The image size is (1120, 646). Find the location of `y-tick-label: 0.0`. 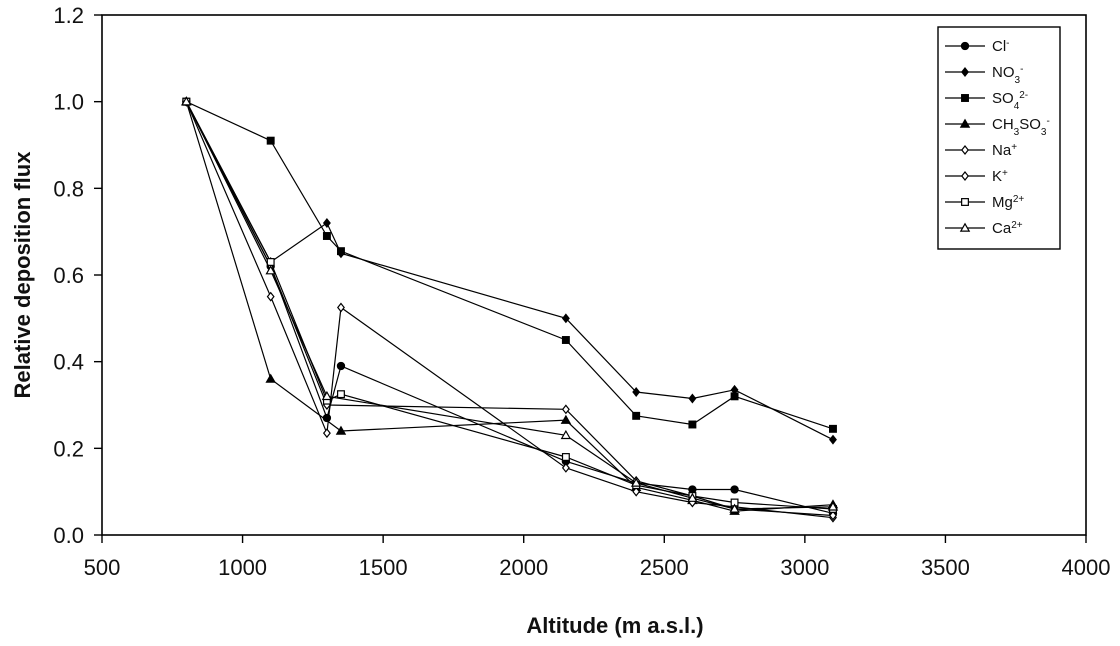

y-tick-label: 0.0 is located at coordinates (68, 535).